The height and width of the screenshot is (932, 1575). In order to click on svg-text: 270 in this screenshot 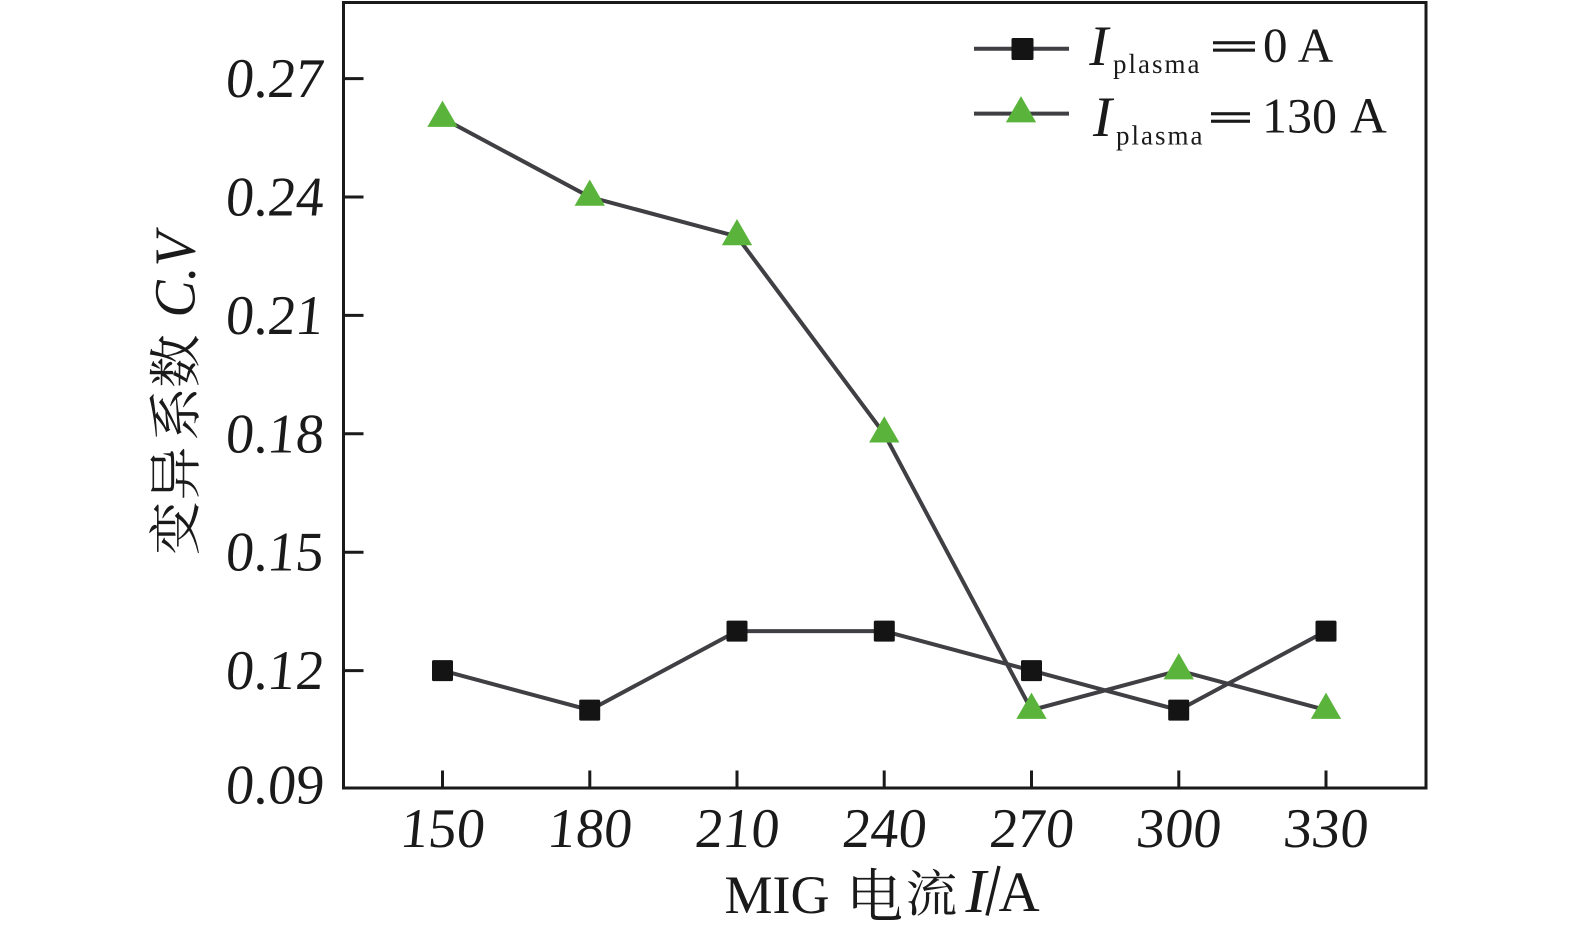, I will do `click(1031, 829)`.